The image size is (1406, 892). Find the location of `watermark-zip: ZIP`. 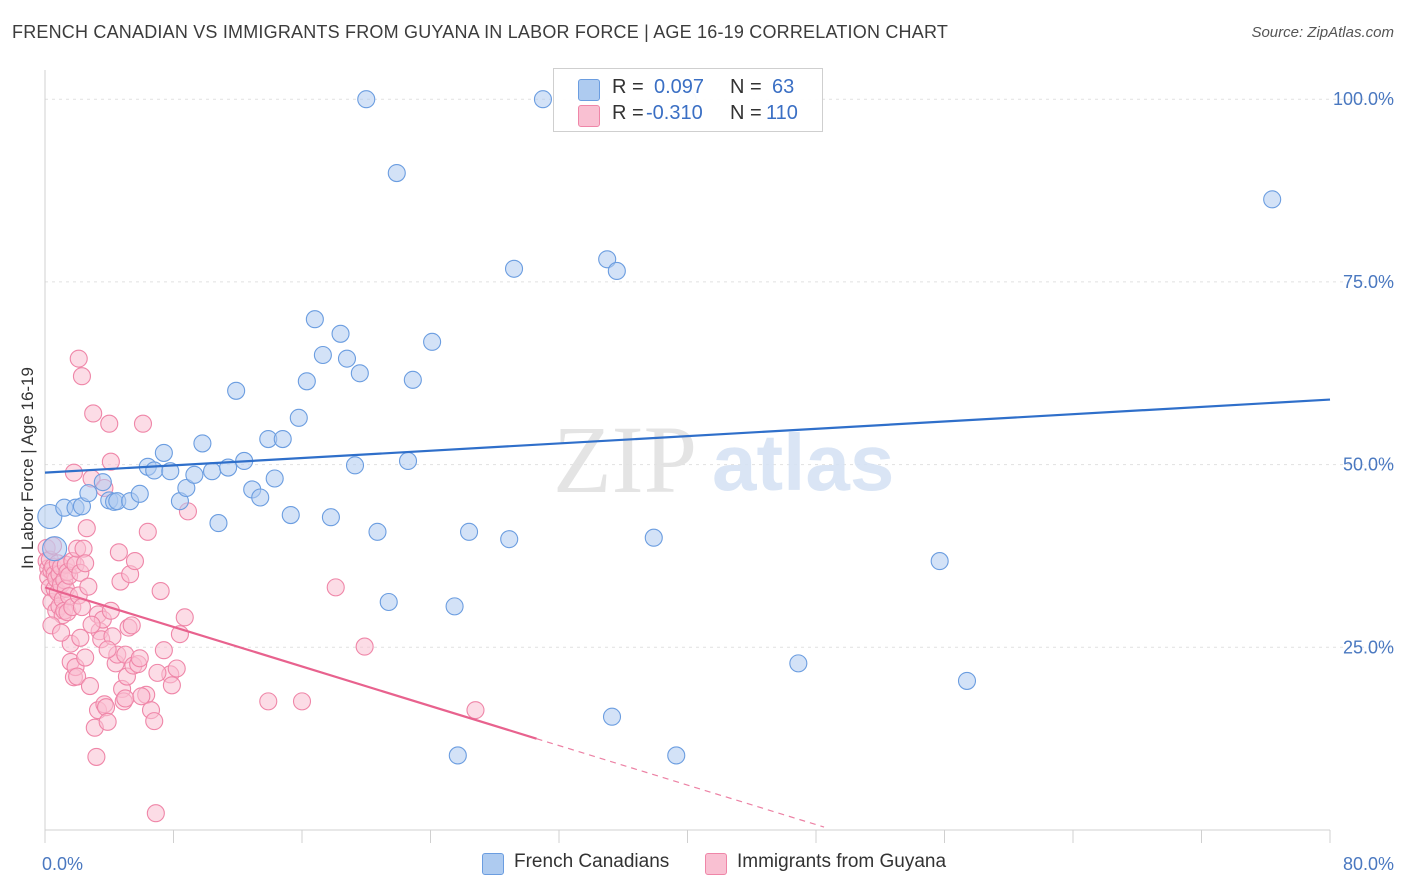

watermark-zip: ZIP is located at coordinates (625, 459).